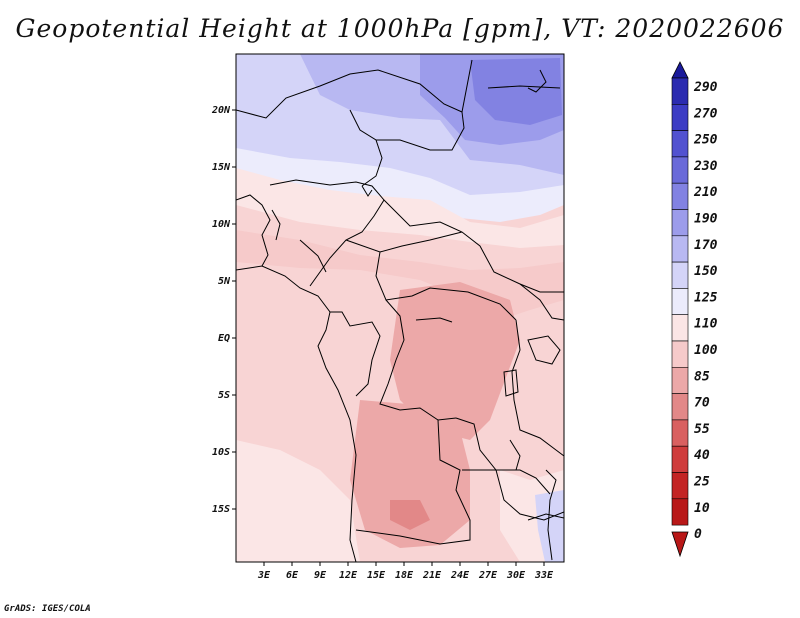 Image resolution: width=800 pixels, height=618 pixels. Describe the element at coordinates (320, 575) in the screenshot. I see `lon-label: 9E` at that location.